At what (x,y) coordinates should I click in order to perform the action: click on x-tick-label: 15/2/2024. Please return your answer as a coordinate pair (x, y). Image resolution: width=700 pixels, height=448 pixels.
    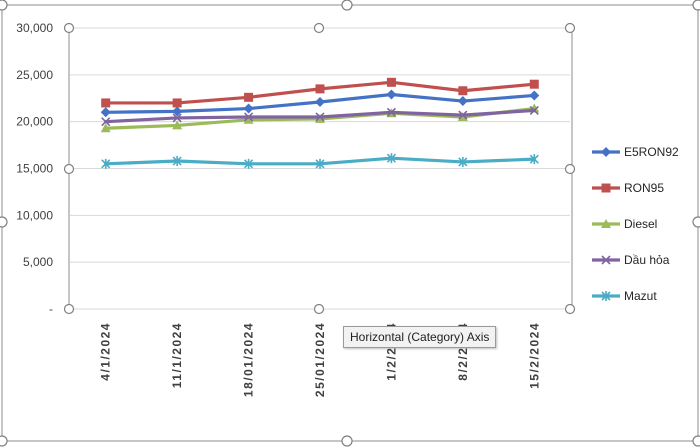
    Looking at the image, I should click on (534, 355).